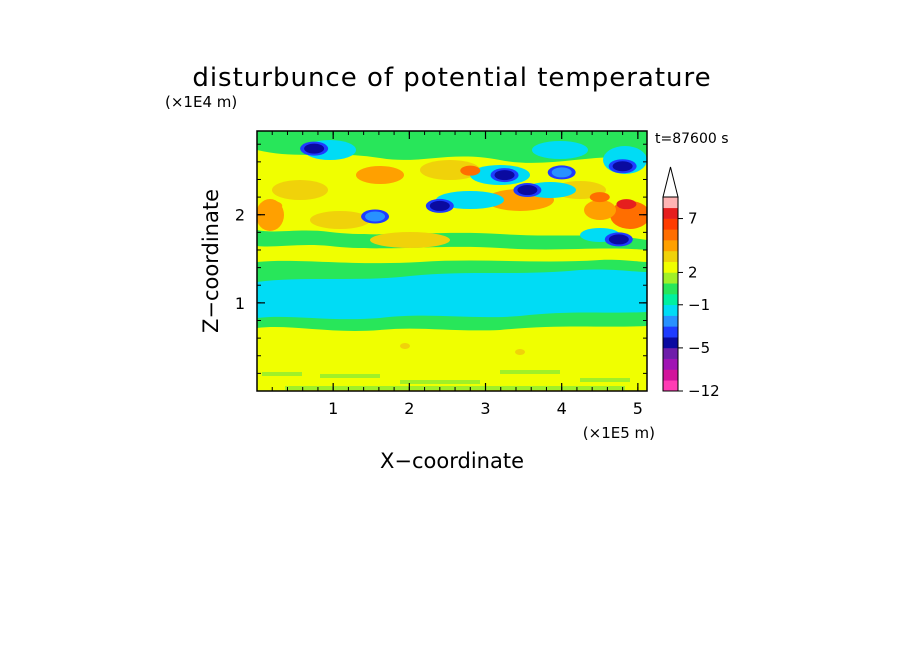 Image resolution: width=904 pixels, height=654 pixels. Describe the element at coordinates (670, 182) in the screenshot. I see `colorbar-extend-arrow` at that location.